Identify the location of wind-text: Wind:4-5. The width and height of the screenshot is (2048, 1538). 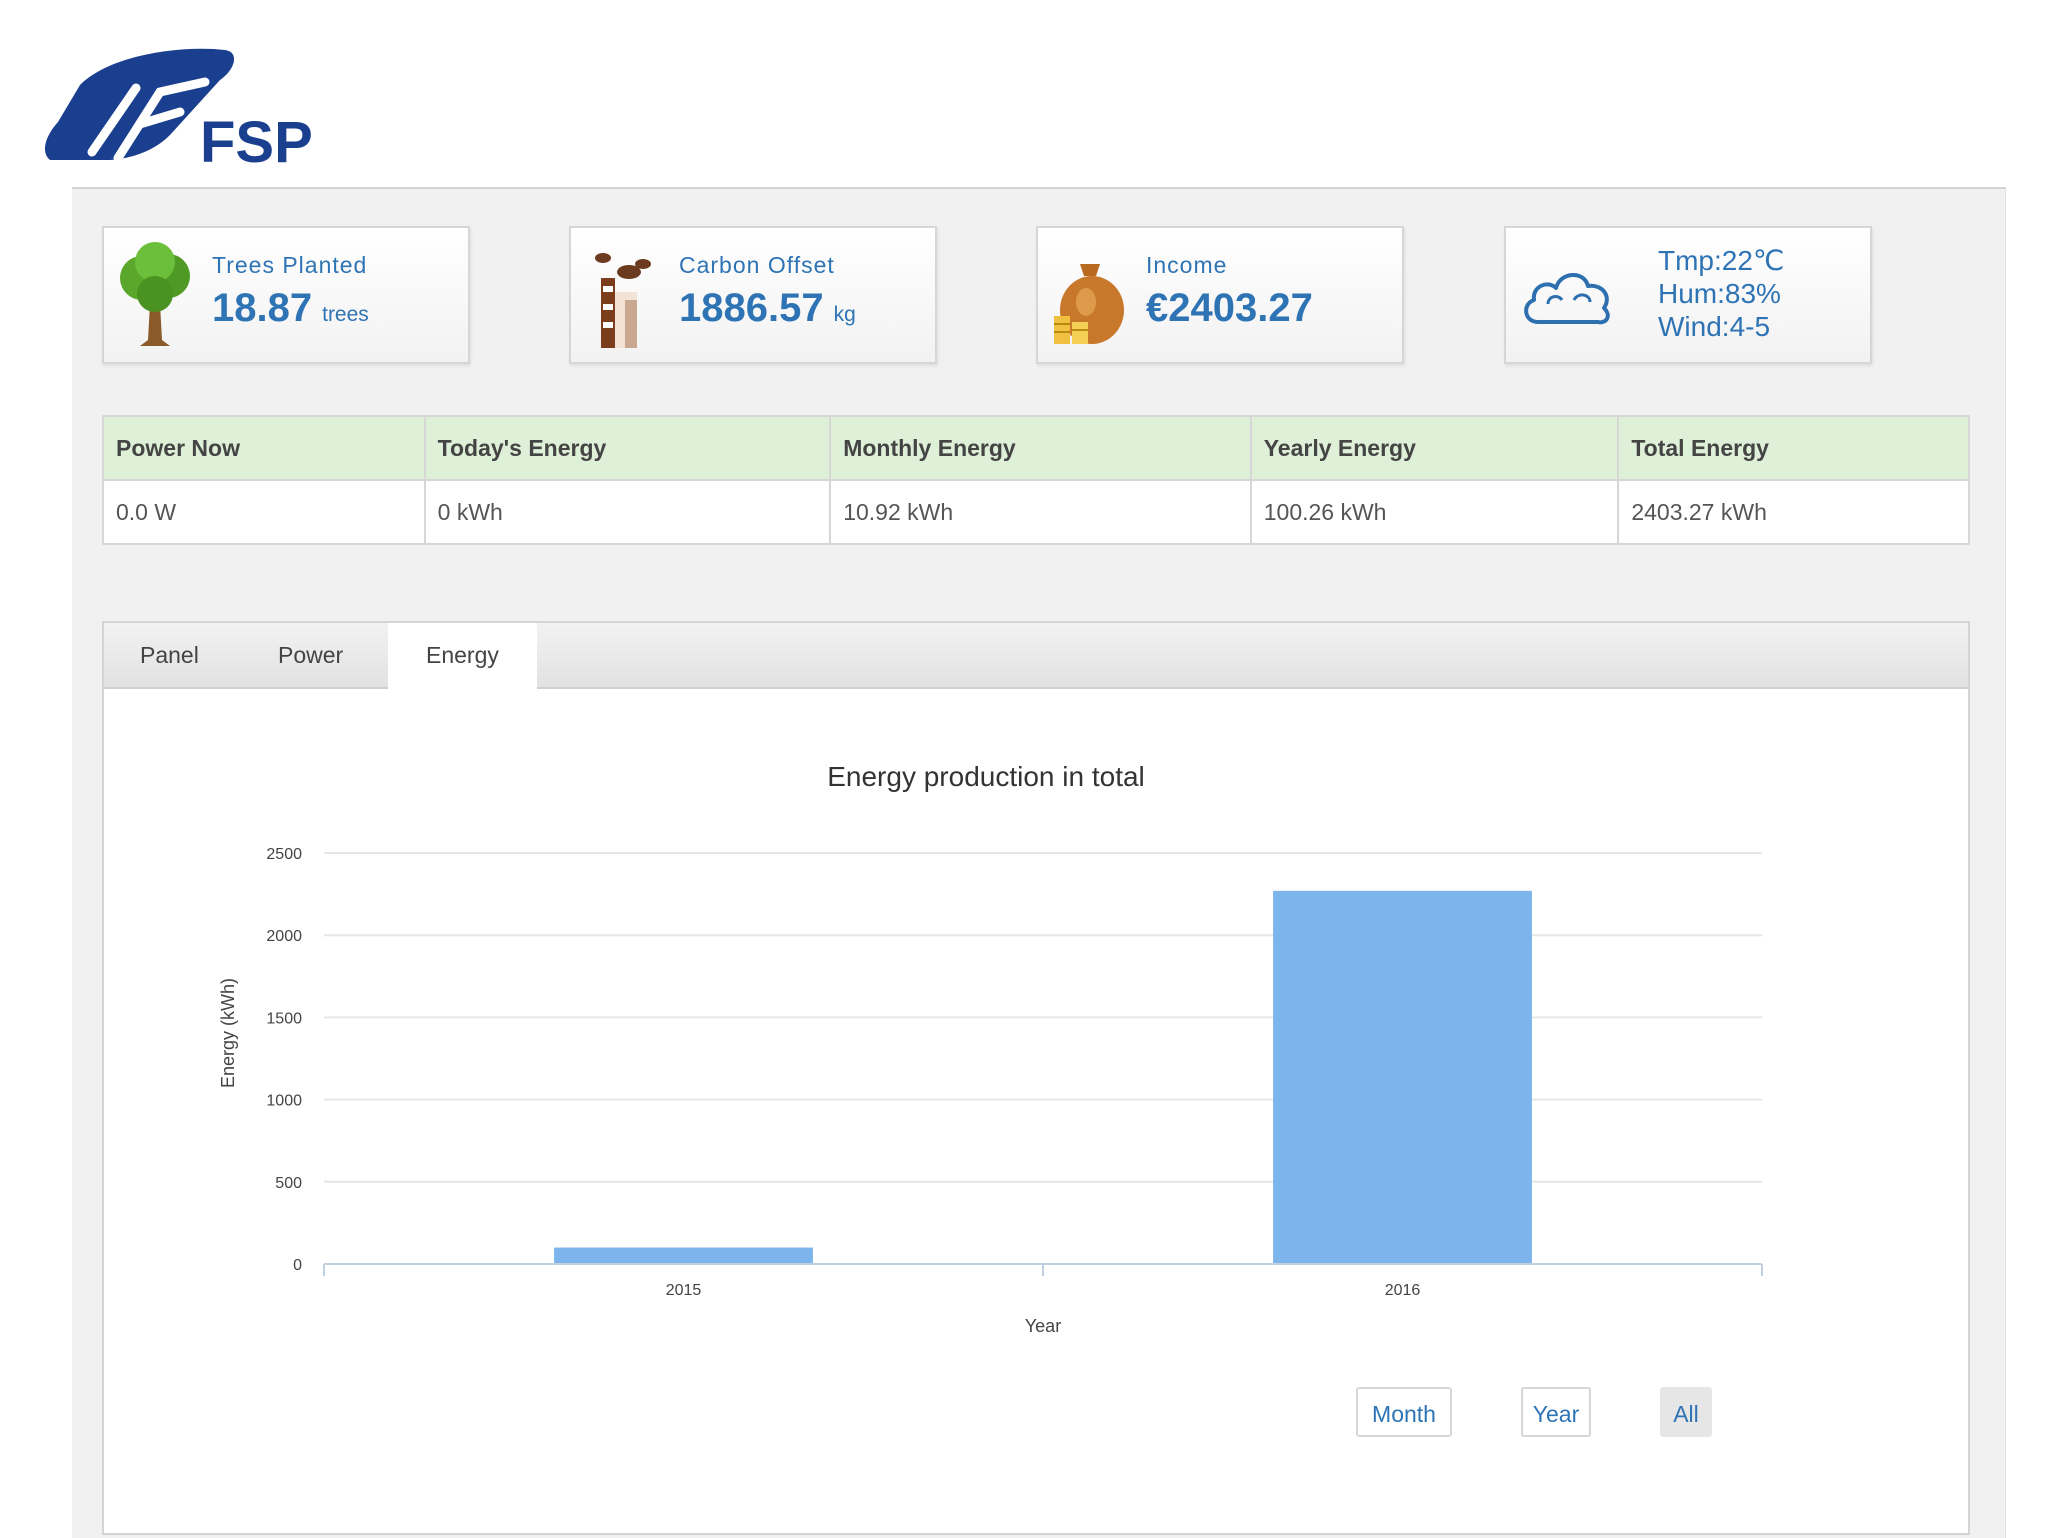
(1714, 326).